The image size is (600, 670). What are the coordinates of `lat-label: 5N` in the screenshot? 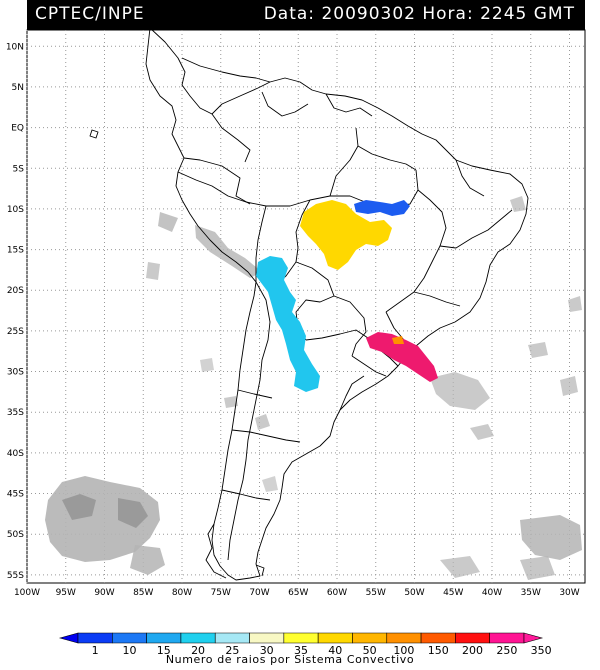 It's located at (18, 88).